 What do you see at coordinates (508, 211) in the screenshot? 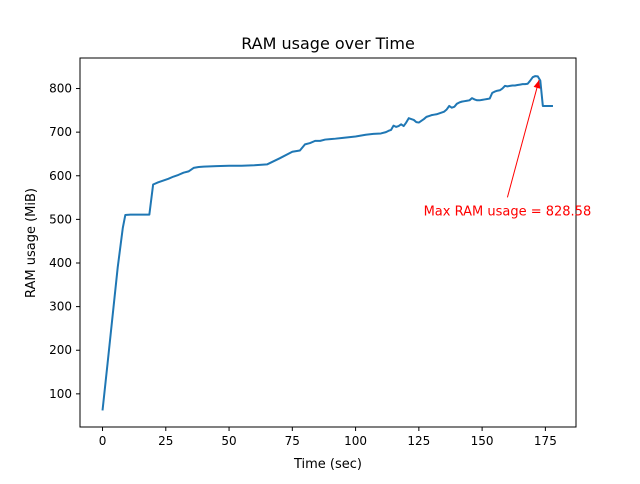
I see `max-annotation-label: Max RAM usage = 828.58` at bounding box center [508, 211].